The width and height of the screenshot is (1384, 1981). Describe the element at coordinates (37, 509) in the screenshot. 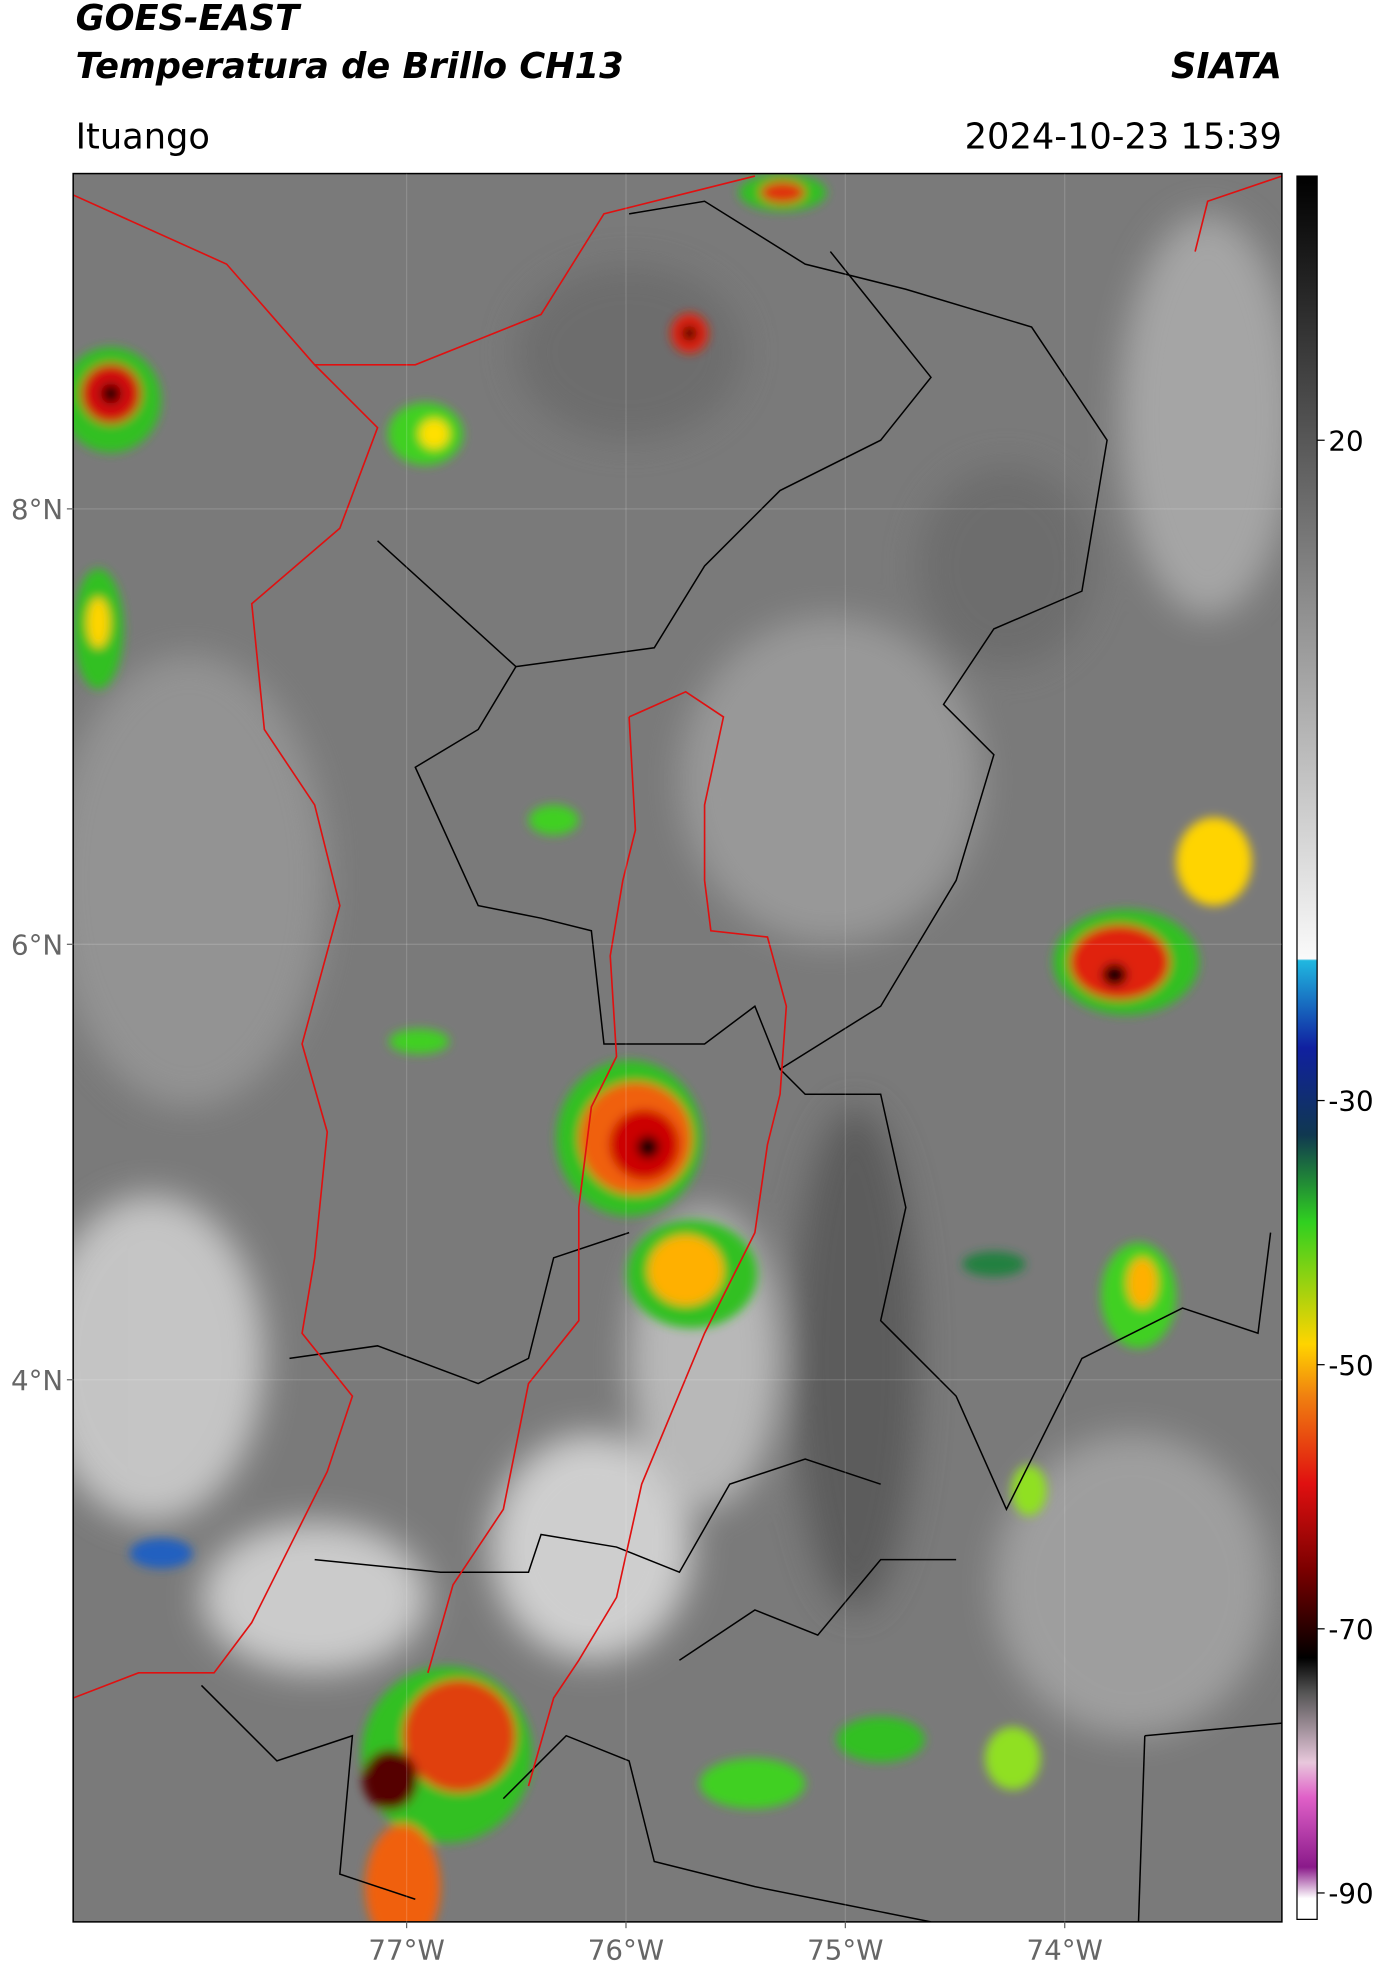

I see `y-tick-label: 8°N` at that location.